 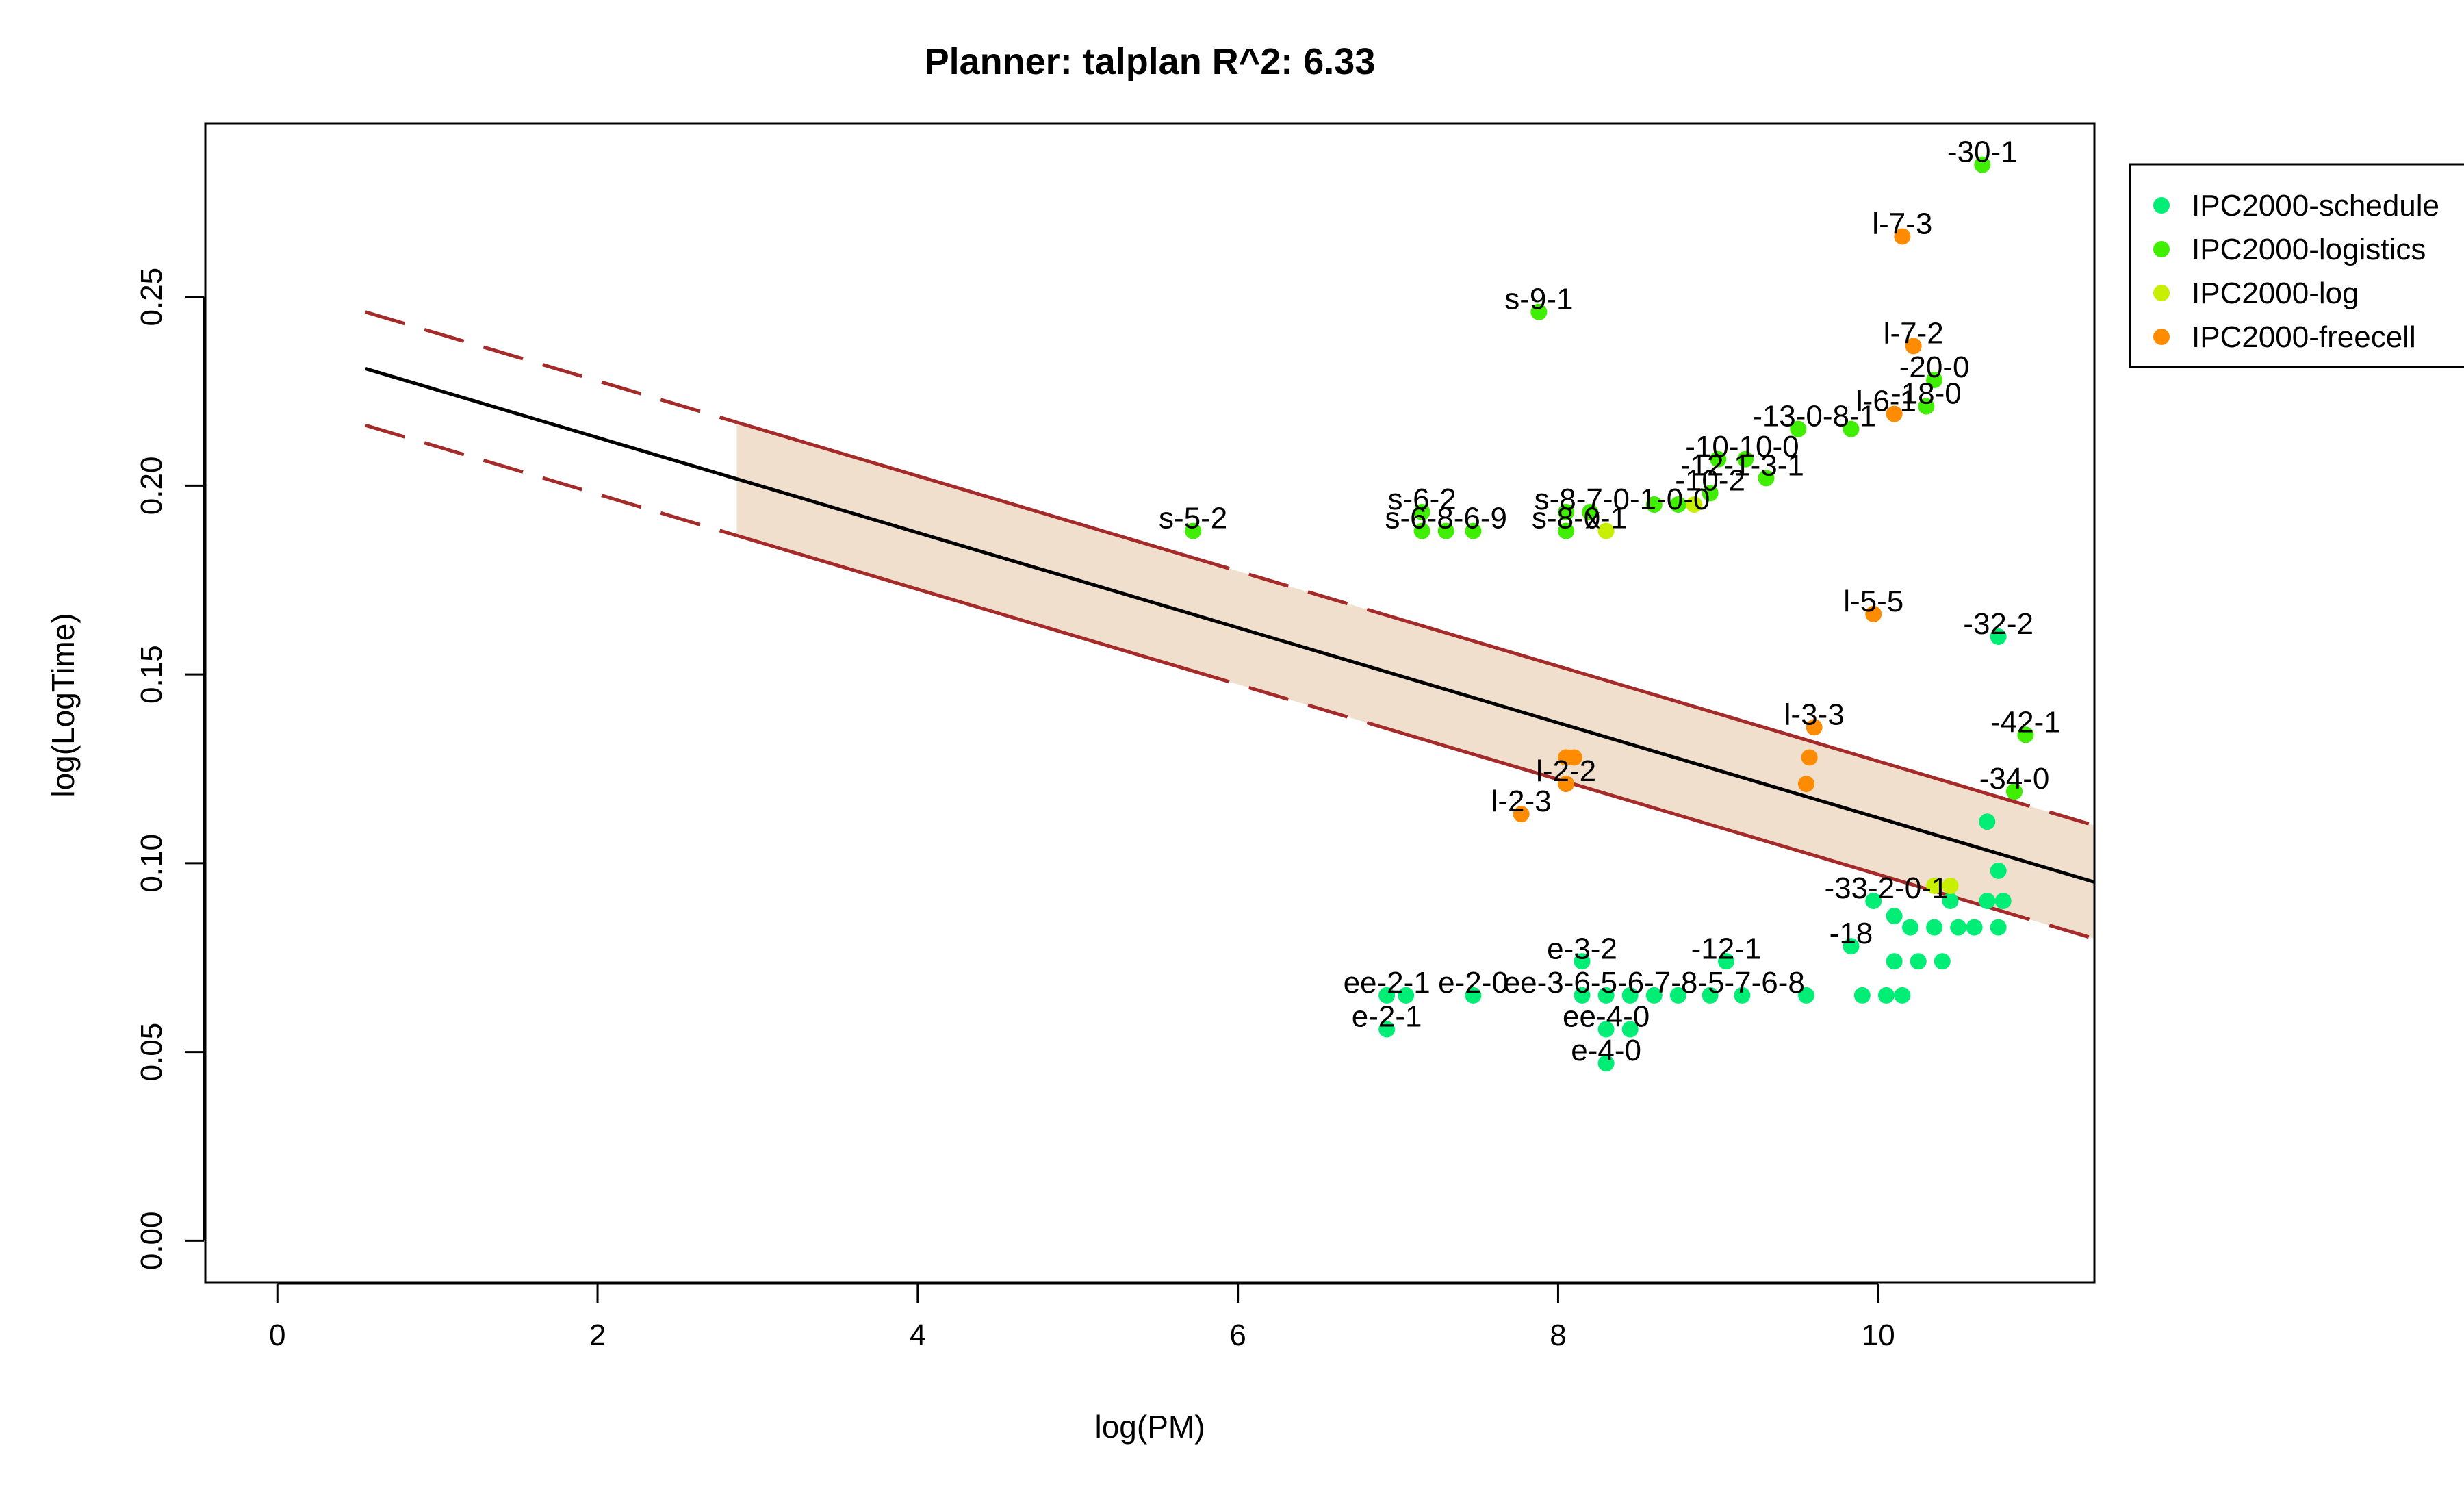 I want to click on data-point-label: -42-1, so click(x=2025, y=722).